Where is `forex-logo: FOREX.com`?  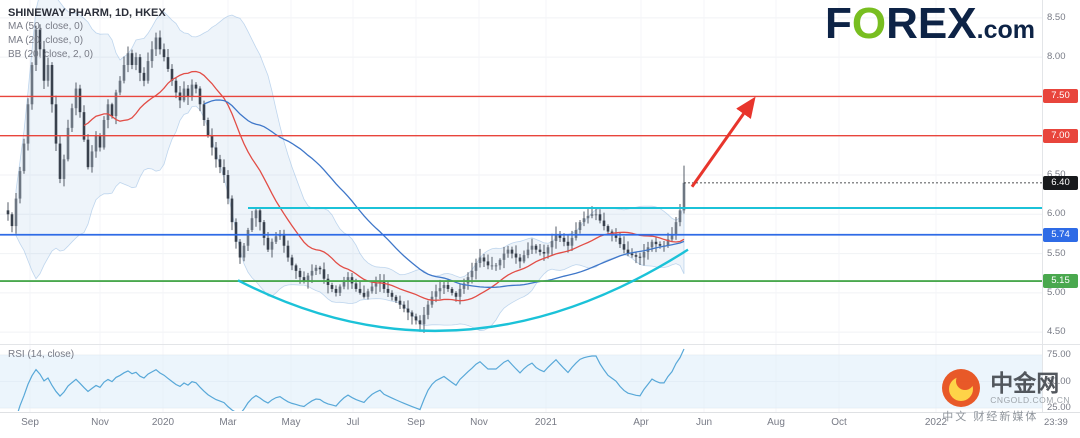
forex-logo: FOREX.com is located at coordinates (930, 27).